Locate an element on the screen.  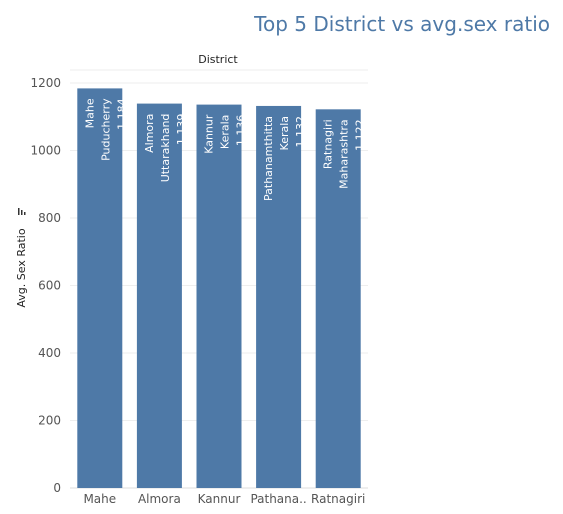
bar-label-value: 1,122 is located at coordinates (360, 135).